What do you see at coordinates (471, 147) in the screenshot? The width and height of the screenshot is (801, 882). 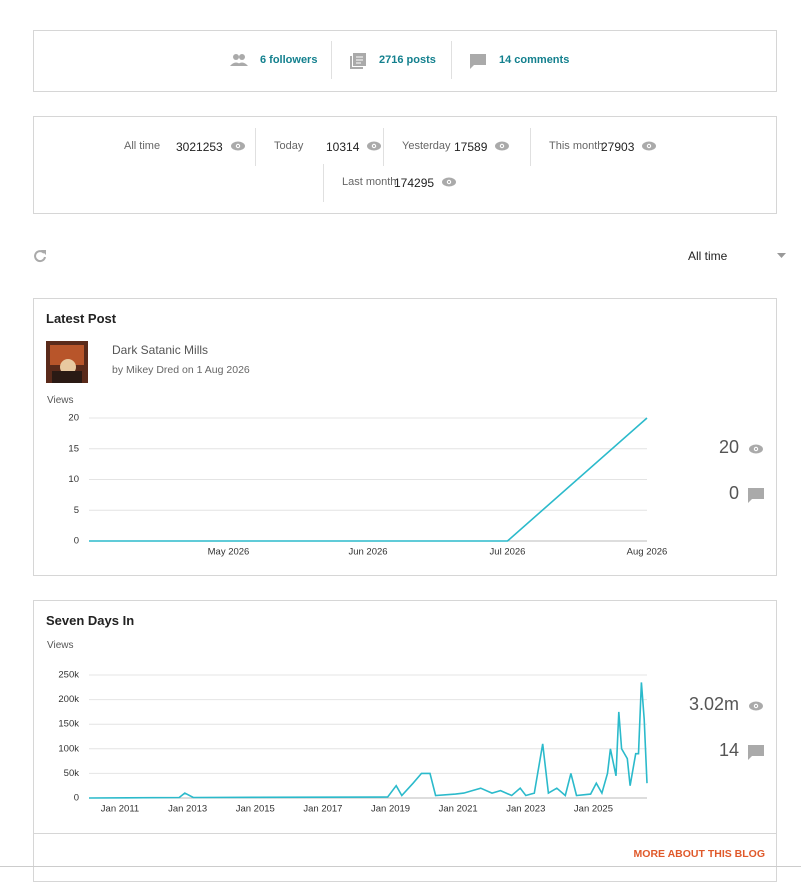 I see `view-count: 17589` at bounding box center [471, 147].